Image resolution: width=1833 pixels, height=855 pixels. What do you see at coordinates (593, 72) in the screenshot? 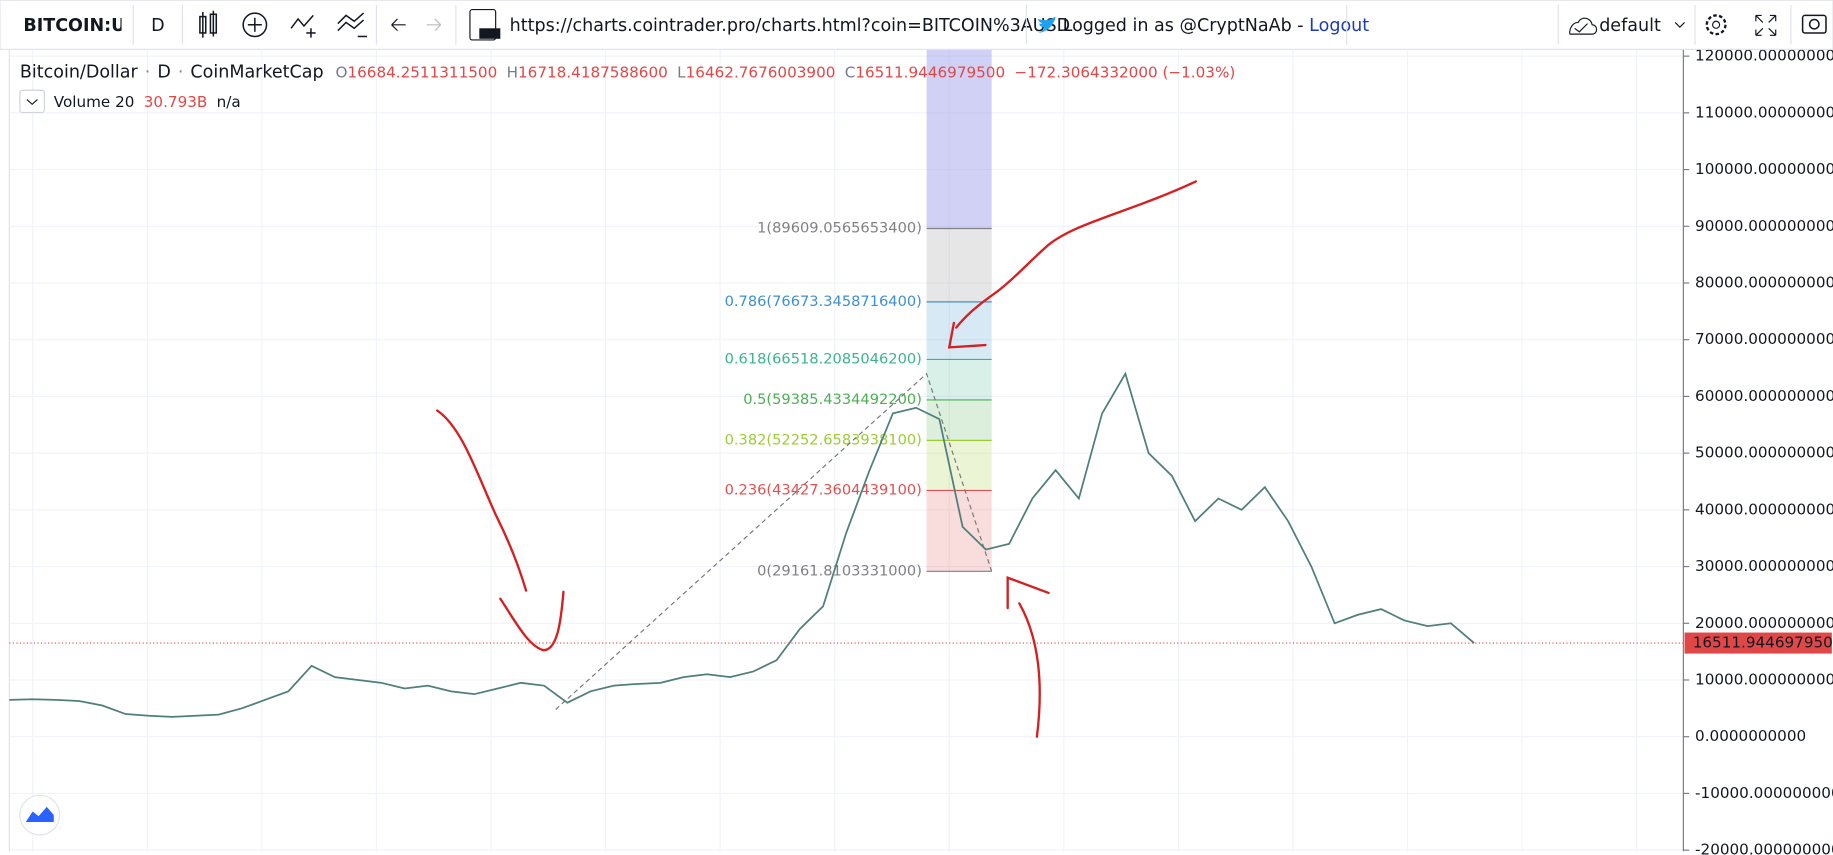
I see `ohlc-value: 16718.4187588600` at bounding box center [593, 72].